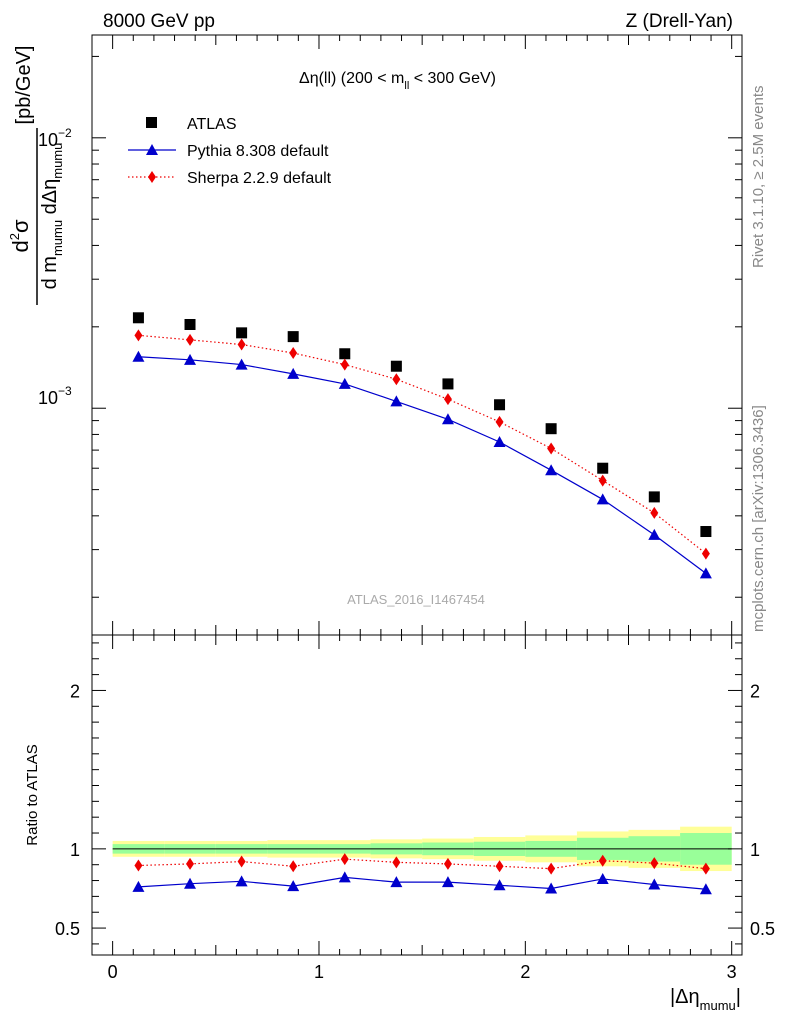 The height and width of the screenshot is (1024, 786). What do you see at coordinates (212, 124) in the screenshot?
I see `legend-label-atlas: ATLAS` at bounding box center [212, 124].